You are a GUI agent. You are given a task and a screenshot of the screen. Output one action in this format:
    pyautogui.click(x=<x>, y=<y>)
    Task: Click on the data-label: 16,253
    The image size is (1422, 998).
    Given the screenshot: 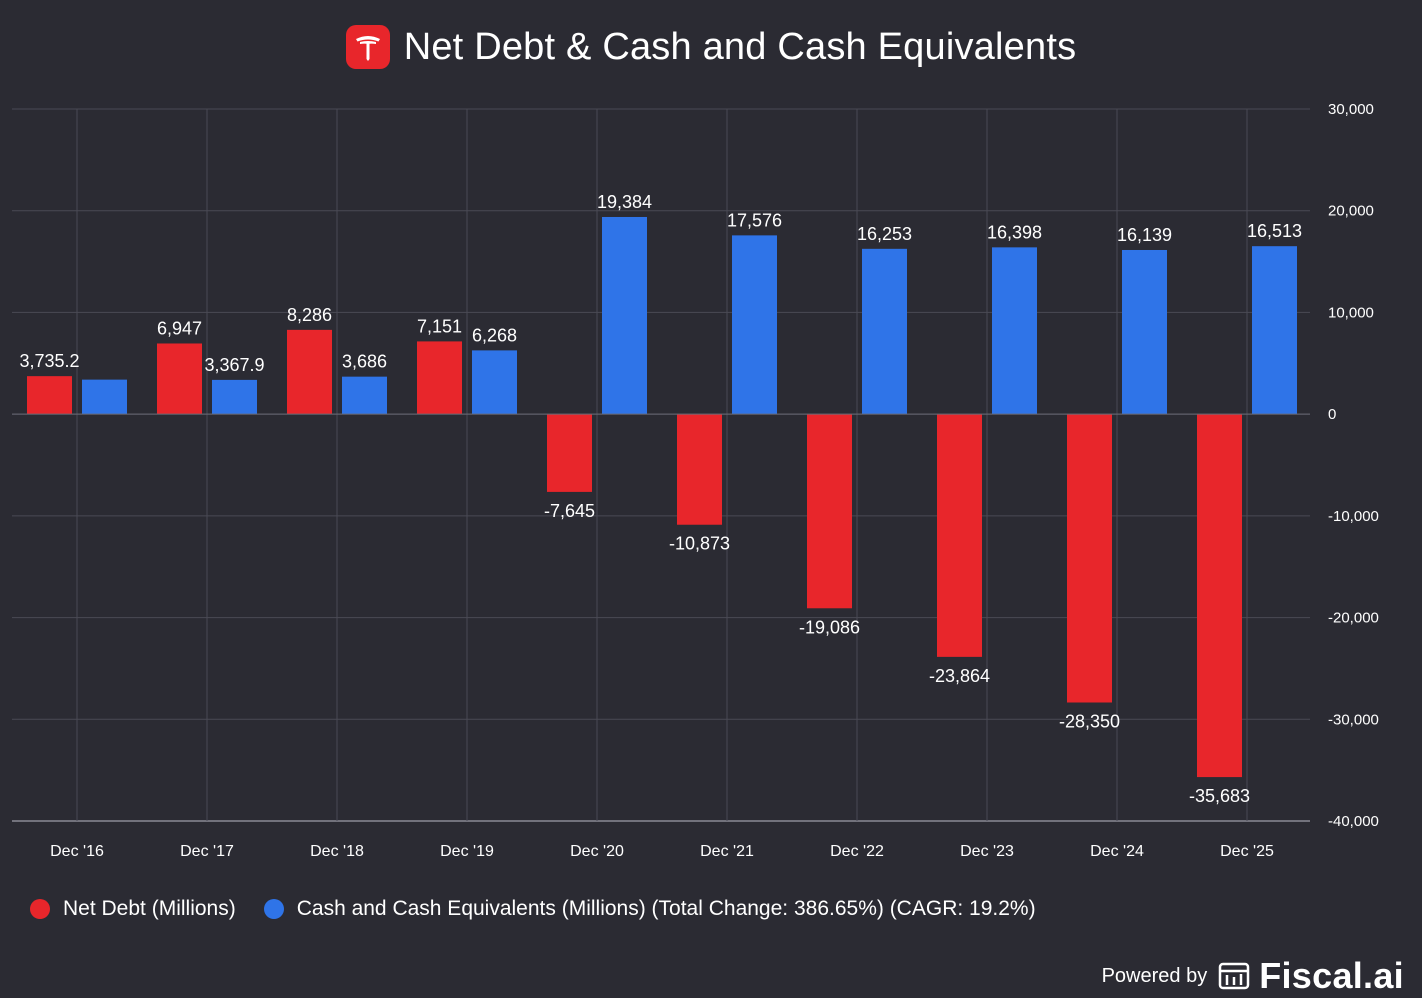 What is the action you would take?
    pyautogui.click(x=884, y=234)
    